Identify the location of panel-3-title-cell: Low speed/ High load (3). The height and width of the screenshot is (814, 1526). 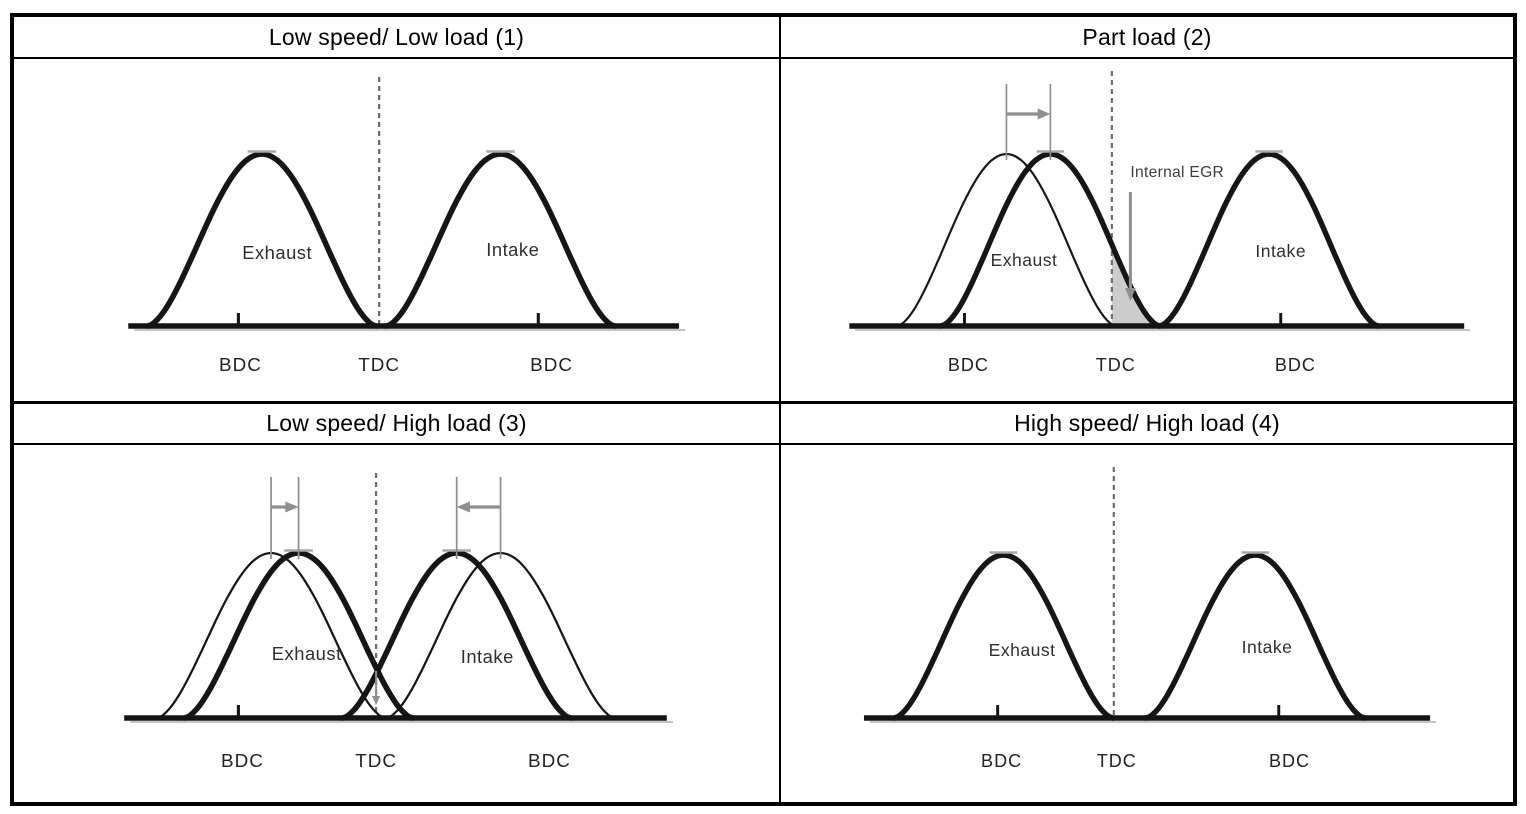
(397, 424).